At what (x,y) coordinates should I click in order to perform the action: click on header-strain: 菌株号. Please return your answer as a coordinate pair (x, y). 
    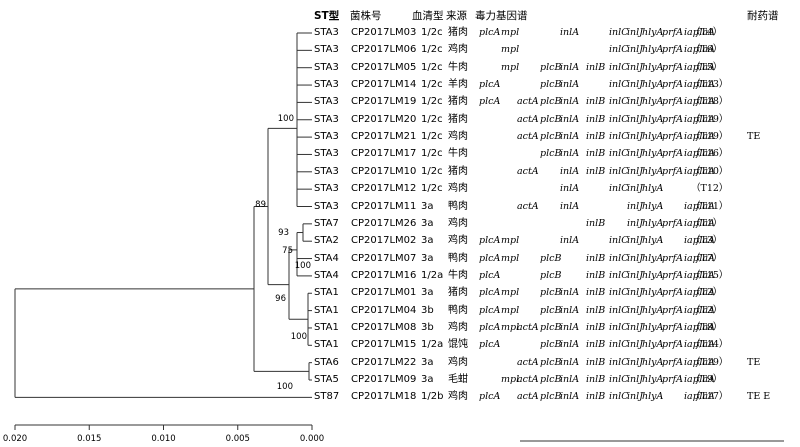
    Looking at the image, I should click on (366, 16).